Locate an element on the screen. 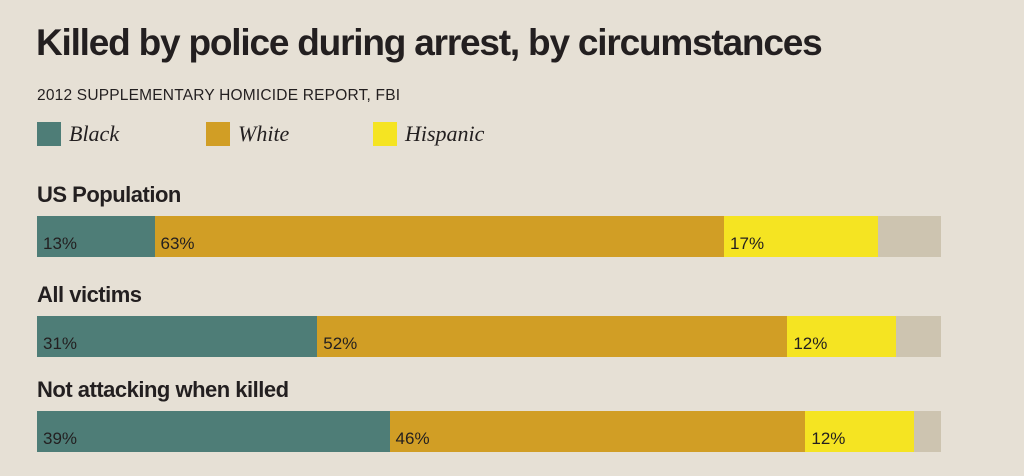 The height and width of the screenshot is (476, 1024). legend-item-hispanic: Hispanic is located at coordinates (428, 134).